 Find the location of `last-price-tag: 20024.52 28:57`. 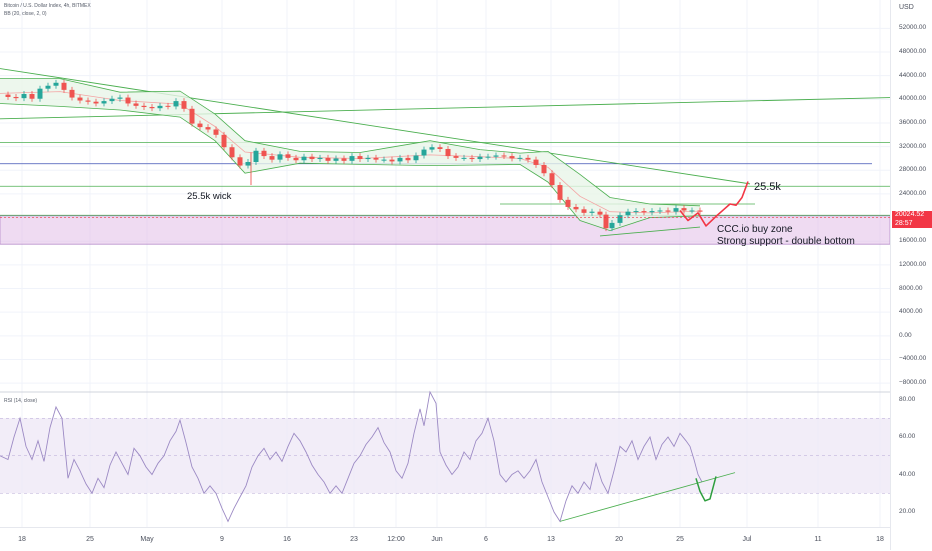

last-price-tag: 20024.52 28:57 is located at coordinates (912, 220).